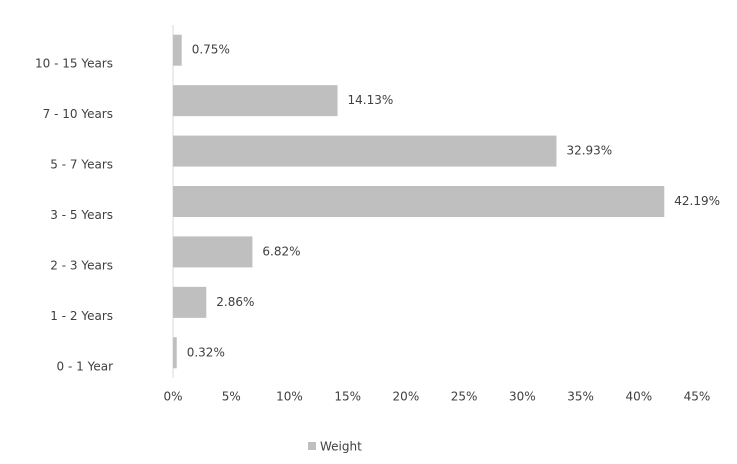 The image size is (737, 464). Describe the element at coordinates (74, 64) in the screenshot. I see `y-tick-label: 10 - 15 Years` at that location.